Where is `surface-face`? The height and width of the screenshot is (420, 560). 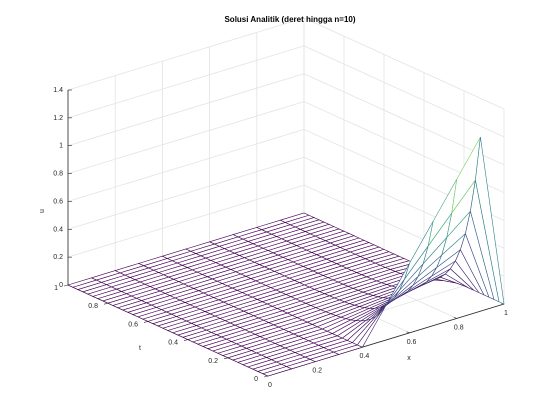
surface-face is located at coordinates (490, 221).